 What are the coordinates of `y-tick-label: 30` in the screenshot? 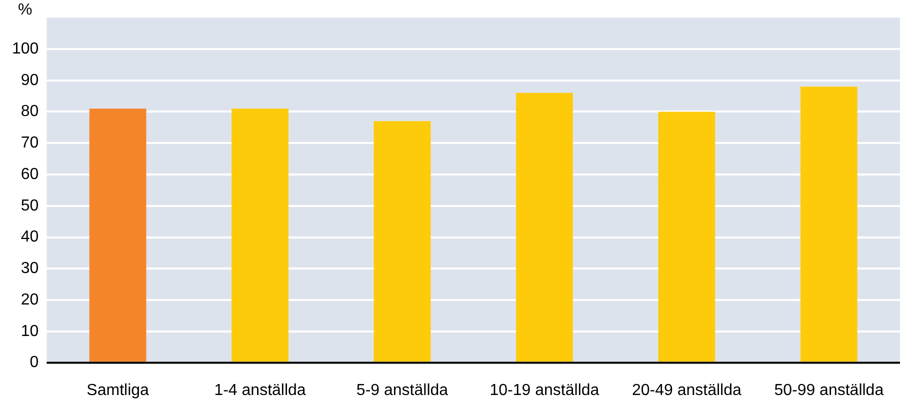 It's located at (29, 269).